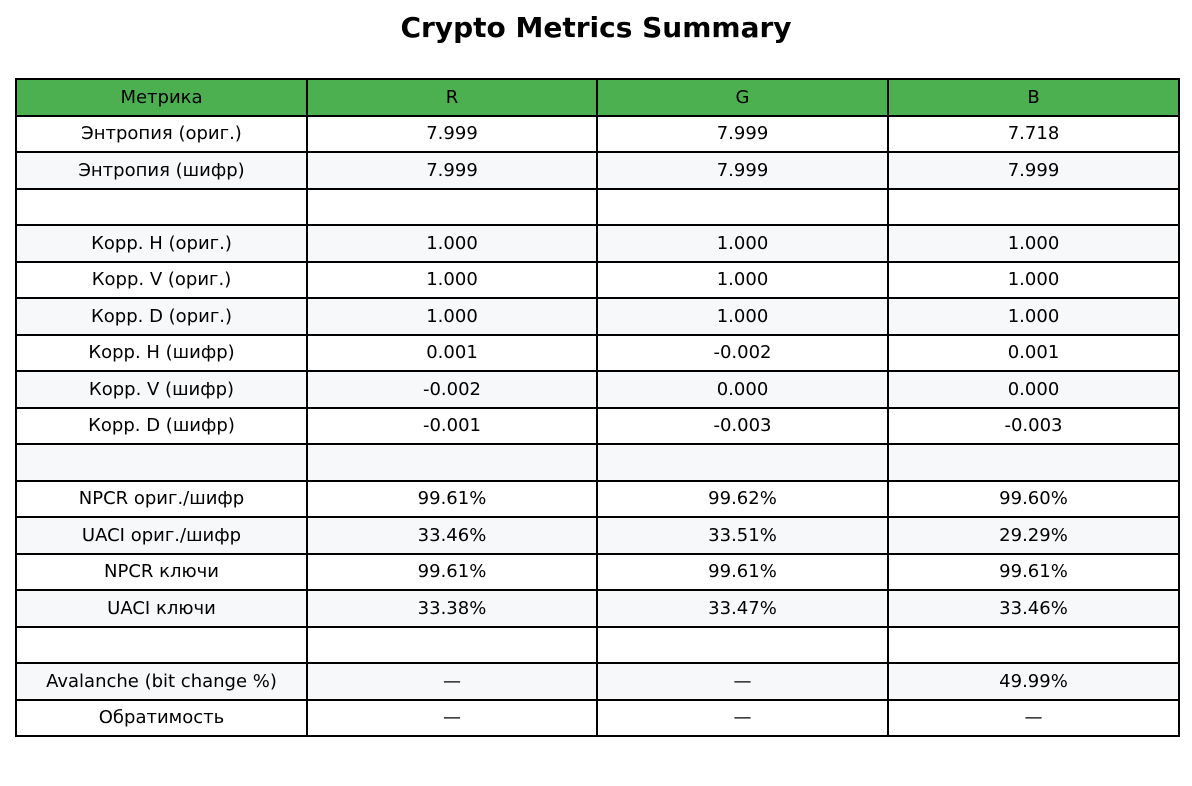 The image size is (1192, 786). I want to click on table-row: NPCR ключи 99.61% 99.61% 99.61%, so click(597, 571).